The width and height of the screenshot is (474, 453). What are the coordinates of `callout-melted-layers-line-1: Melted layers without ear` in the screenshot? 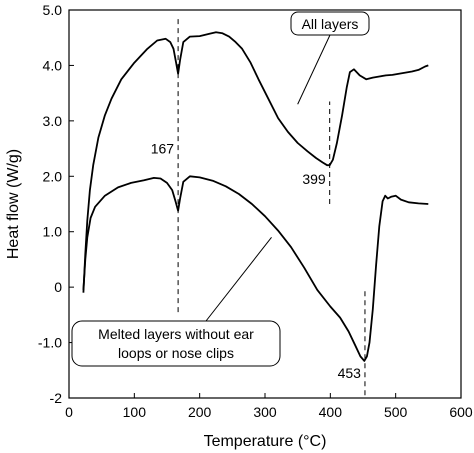 It's located at (176, 334).